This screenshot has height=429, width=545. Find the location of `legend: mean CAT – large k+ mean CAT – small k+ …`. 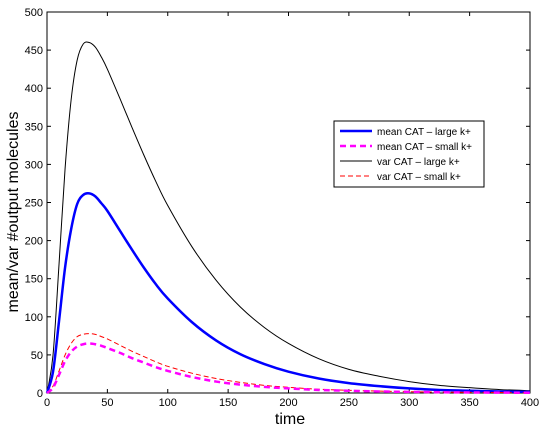

legend: mean CAT – large k+ mean CAT – small k+ … is located at coordinates (409, 154).